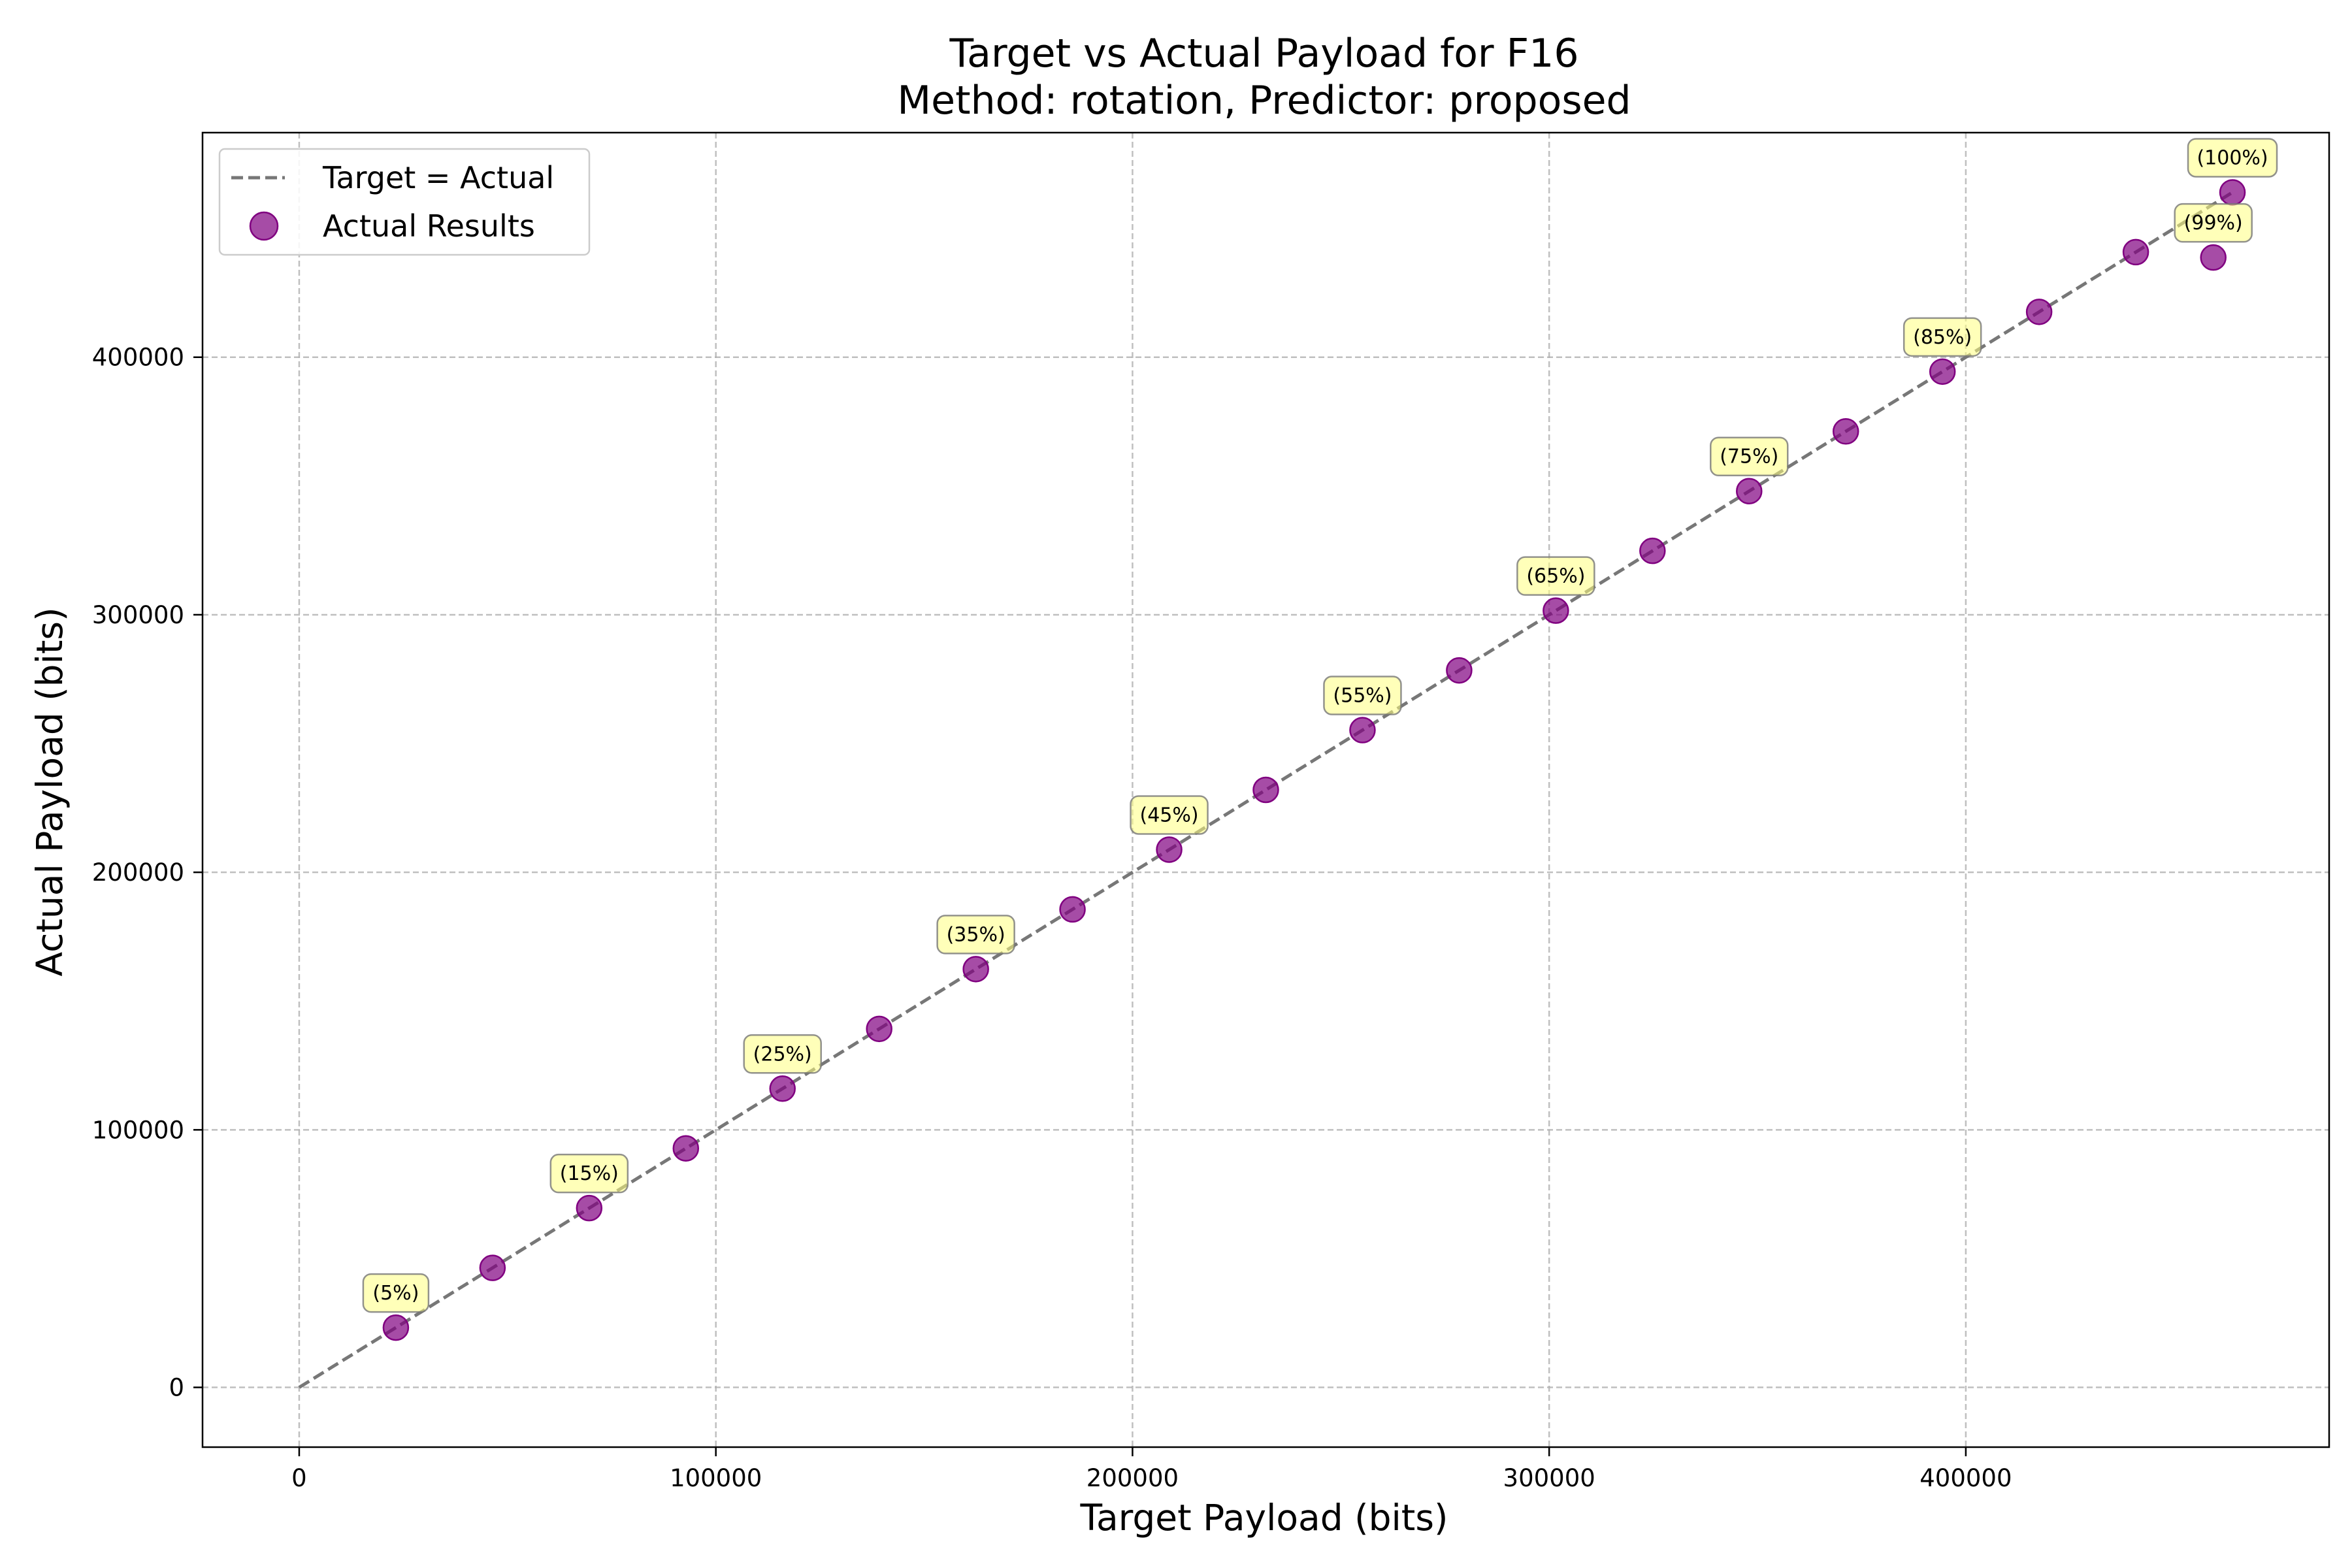 The height and width of the screenshot is (1568, 2352). Describe the element at coordinates (1264, 100) in the screenshot. I see `chart-subtitle: Method: rotation, Predictor: proposed` at that location.